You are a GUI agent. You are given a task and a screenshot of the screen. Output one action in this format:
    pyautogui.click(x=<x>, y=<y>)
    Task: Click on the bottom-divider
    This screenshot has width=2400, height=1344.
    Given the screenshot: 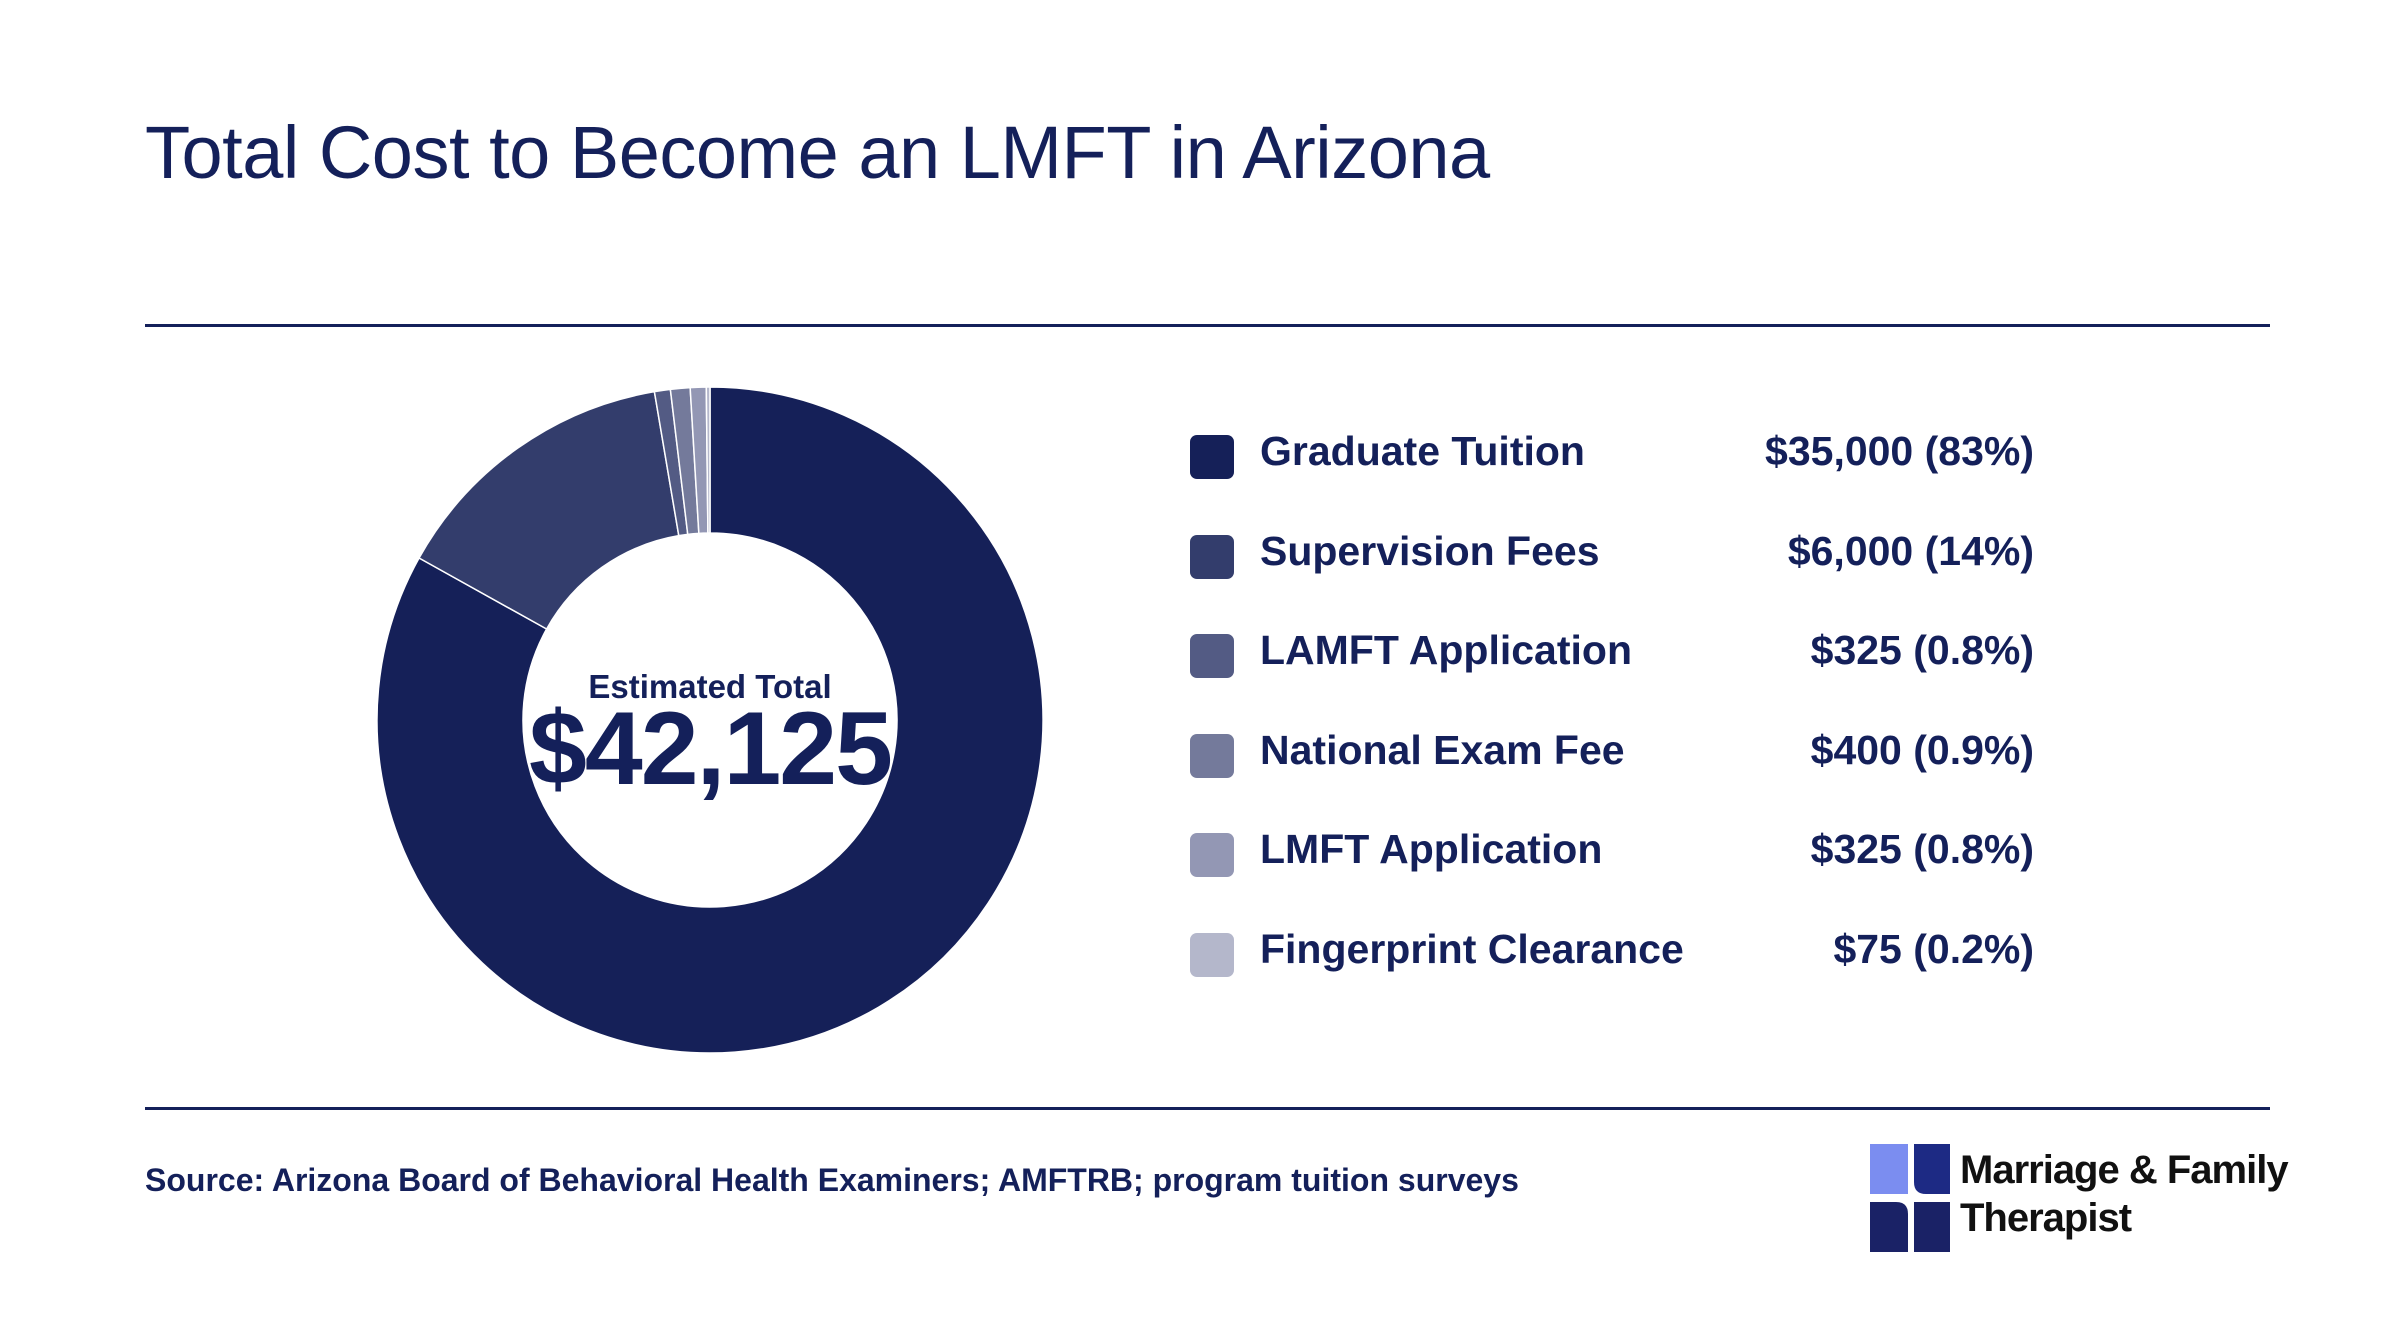 What is the action you would take?
    pyautogui.click(x=1207, y=1108)
    